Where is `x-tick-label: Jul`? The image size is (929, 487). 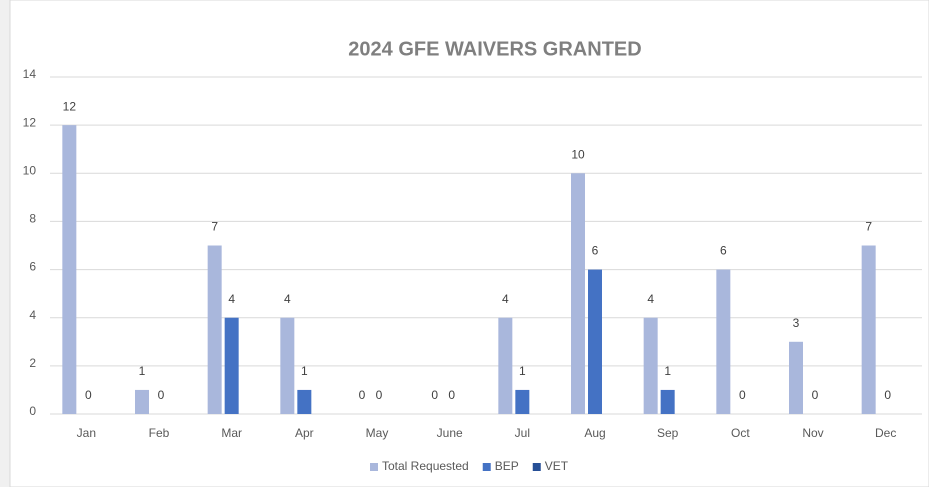
x-tick-label: Jul is located at coordinates (522, 433).